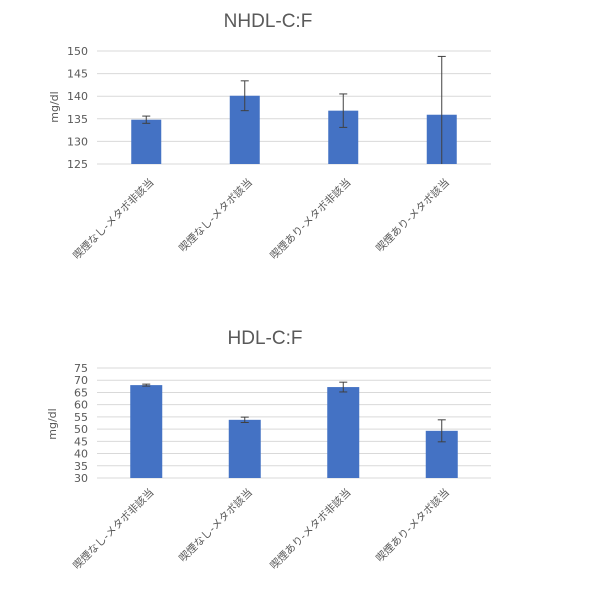 The height and width of the screenshot is (611, 594). I want to click on y-tick-label: 75, so click(81, 368).